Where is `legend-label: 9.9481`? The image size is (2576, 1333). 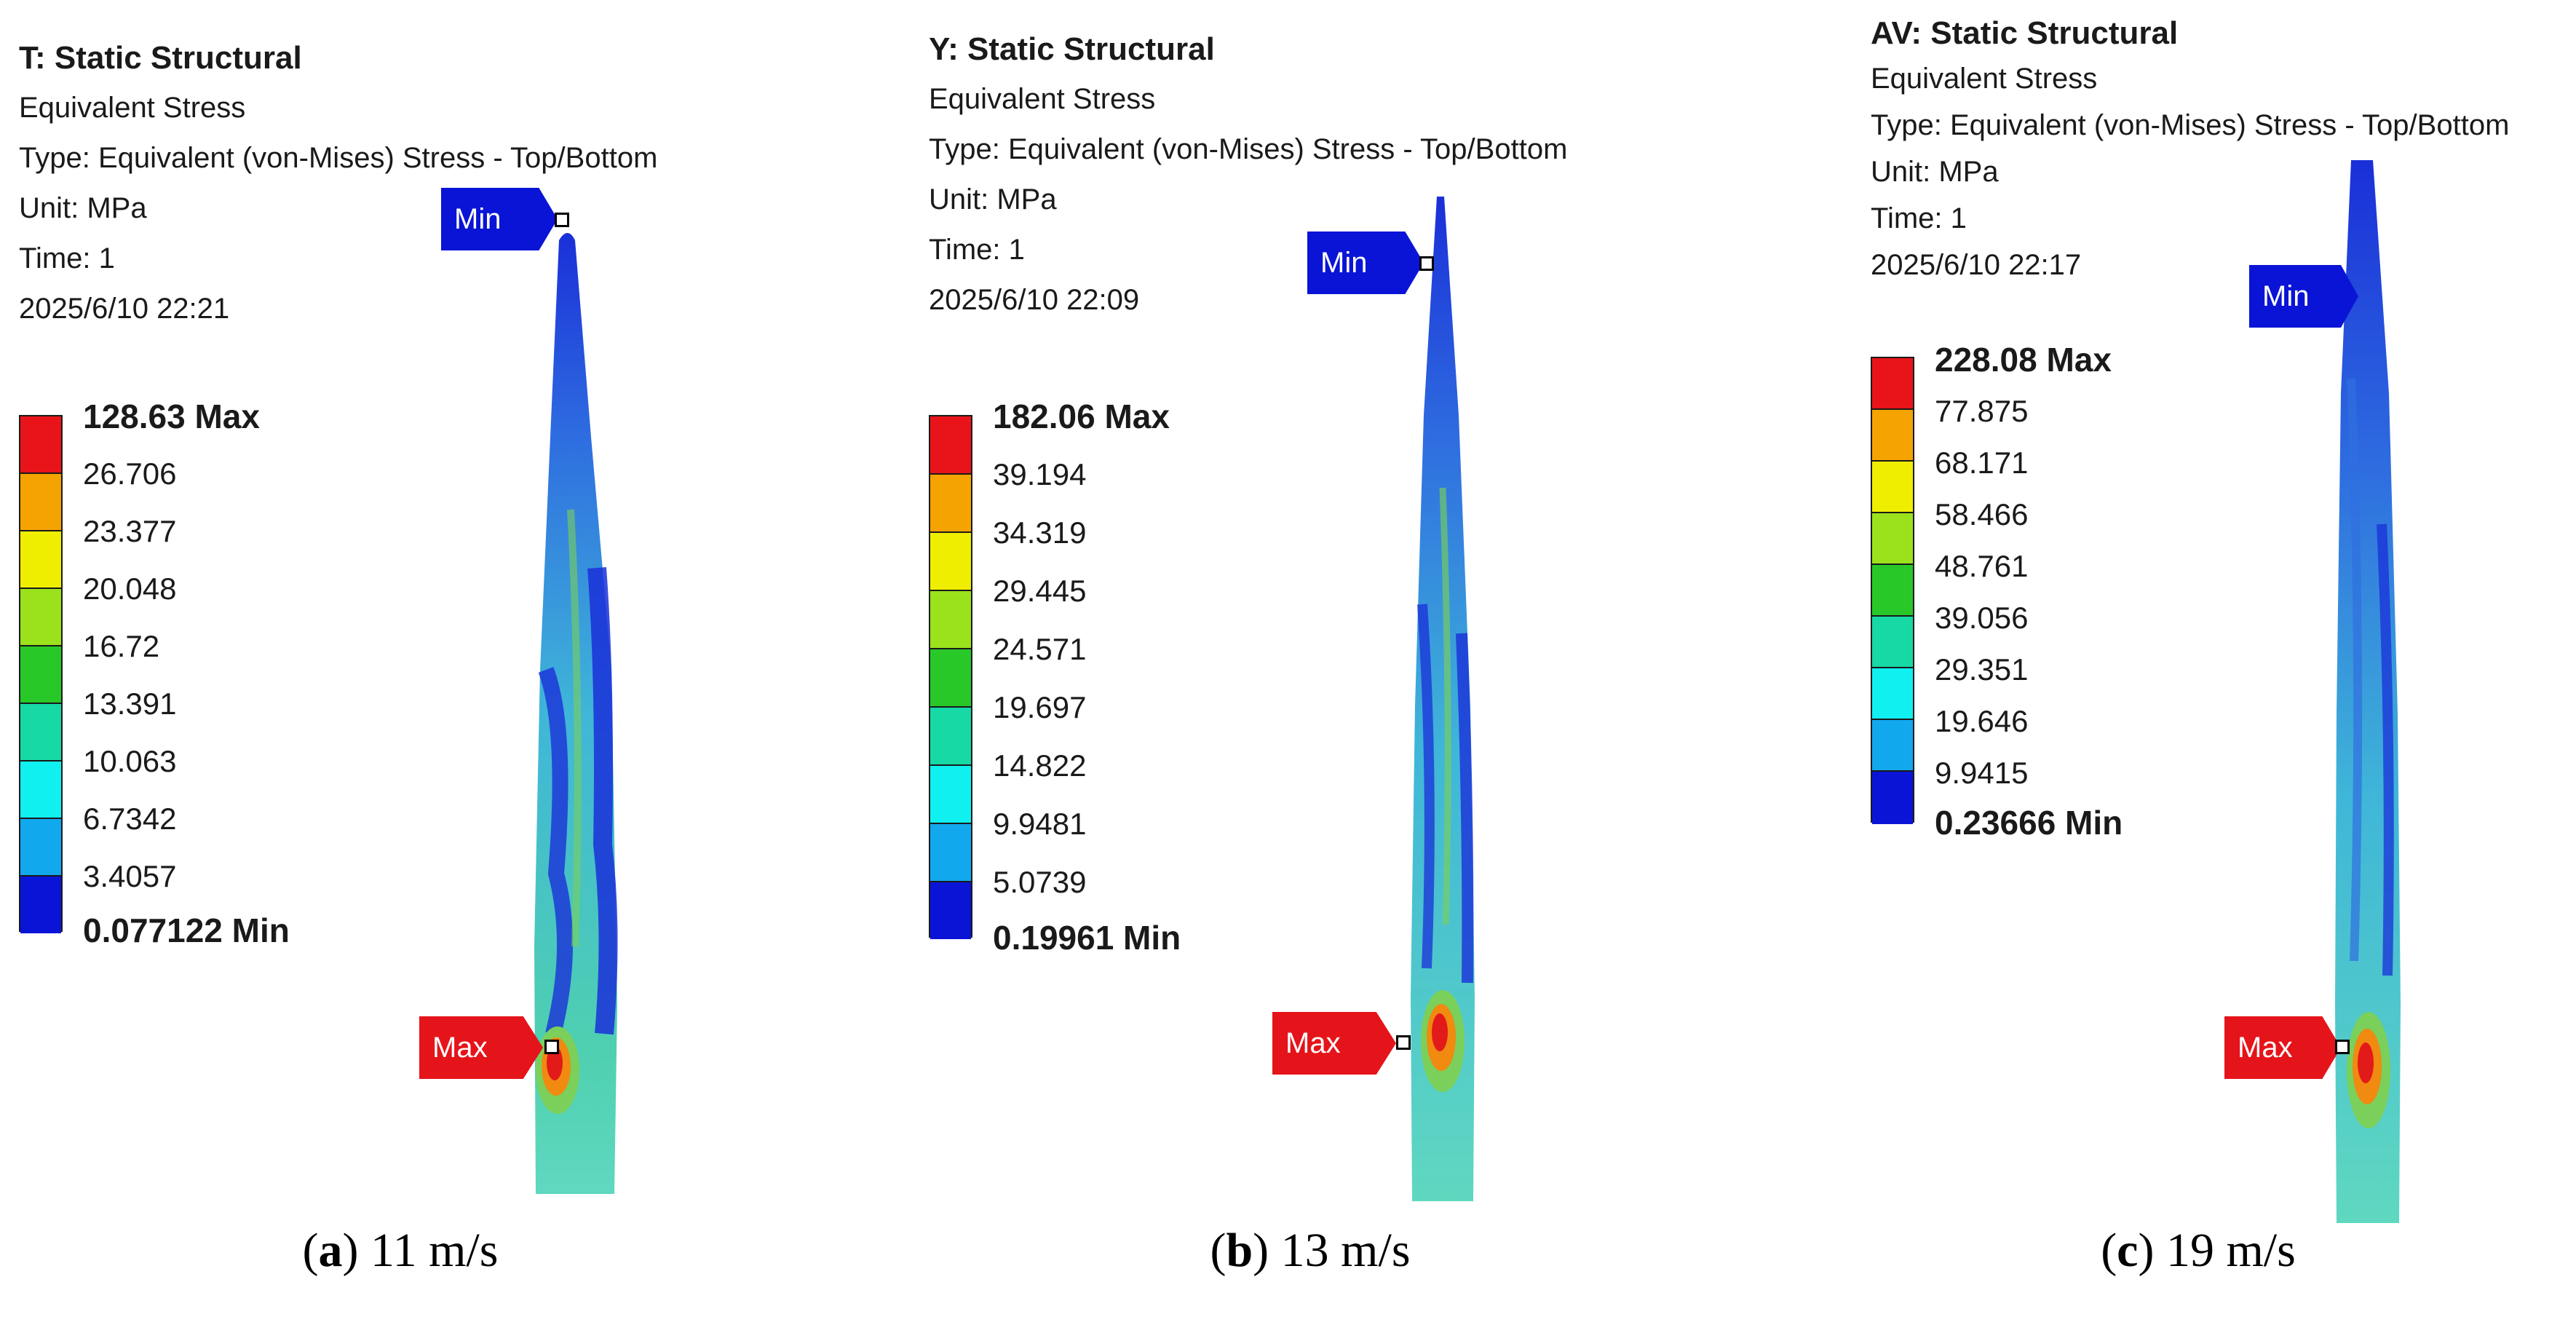
legend-label: 9.9481 is located at coordinates (1040, 824).